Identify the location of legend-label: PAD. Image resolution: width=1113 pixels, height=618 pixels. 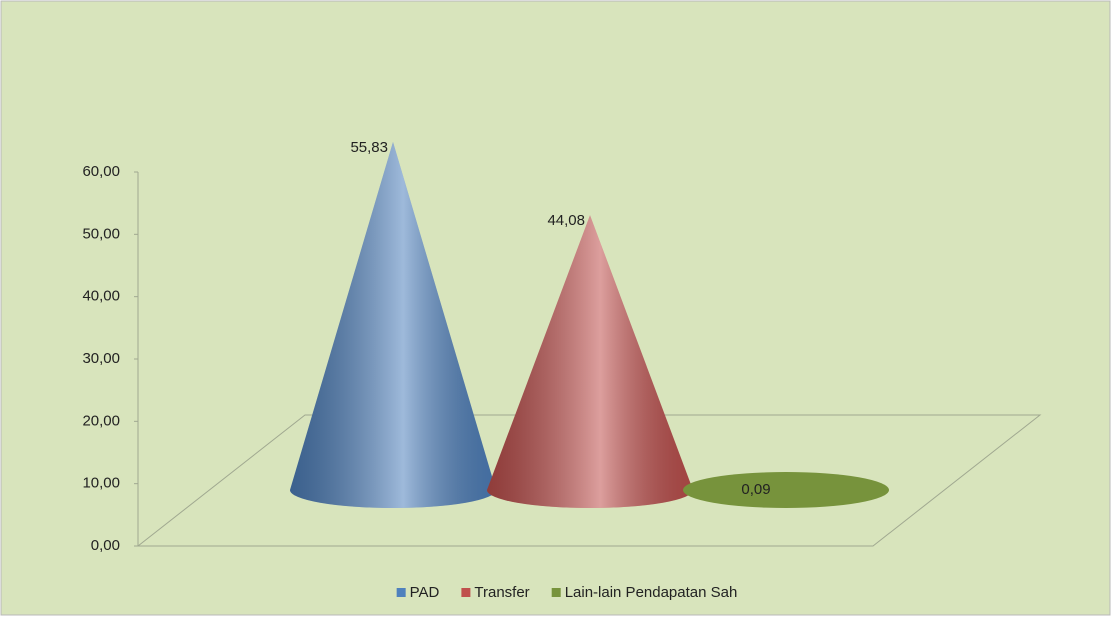
(425, 592).